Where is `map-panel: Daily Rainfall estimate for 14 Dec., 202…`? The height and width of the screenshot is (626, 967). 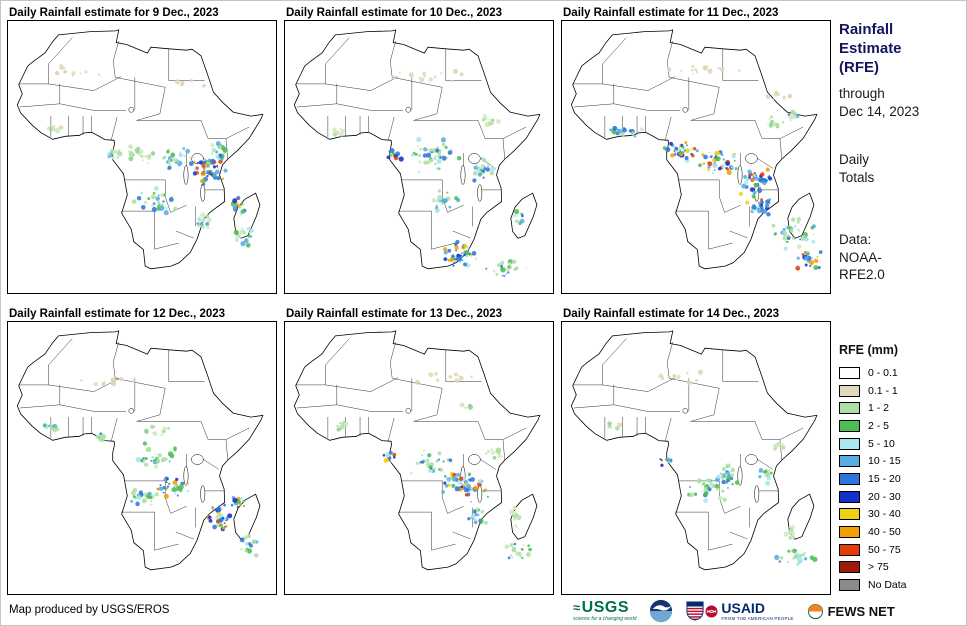
map-panel: Daily Rainfall estimate for 14 Dec., 202… is located at coordinates (699, 454).